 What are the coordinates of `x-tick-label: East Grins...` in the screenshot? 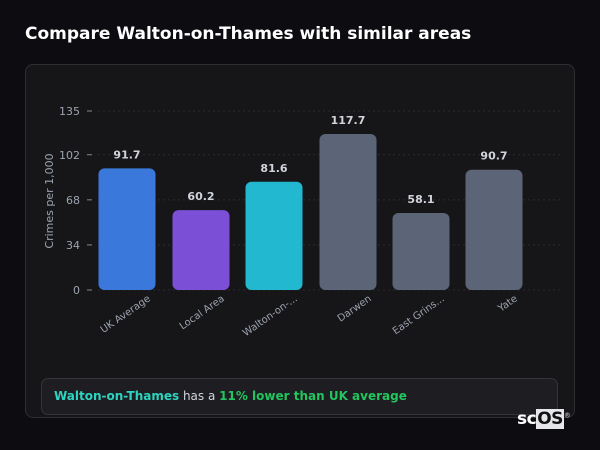 It's located at (419, 315).